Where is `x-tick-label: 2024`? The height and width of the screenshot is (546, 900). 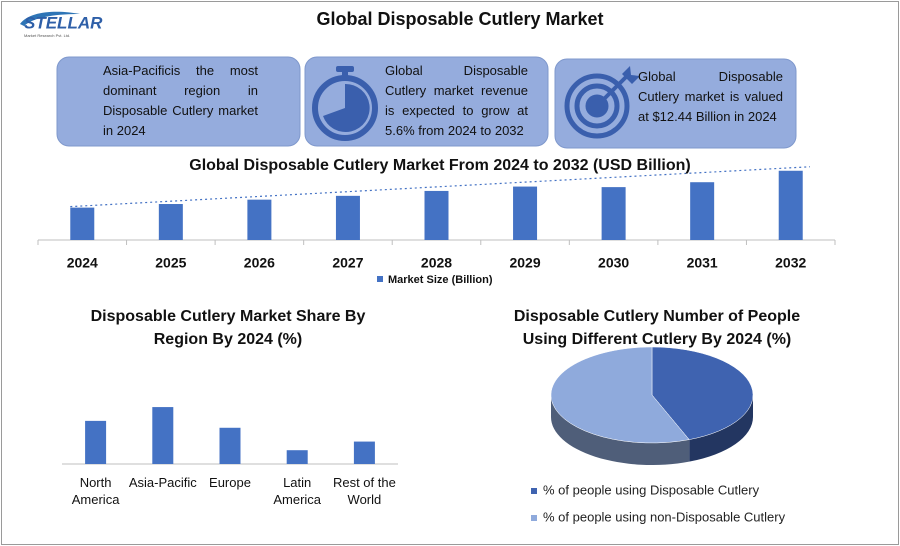 x-tick-label: 2024 is located at coordinates (82, 263).